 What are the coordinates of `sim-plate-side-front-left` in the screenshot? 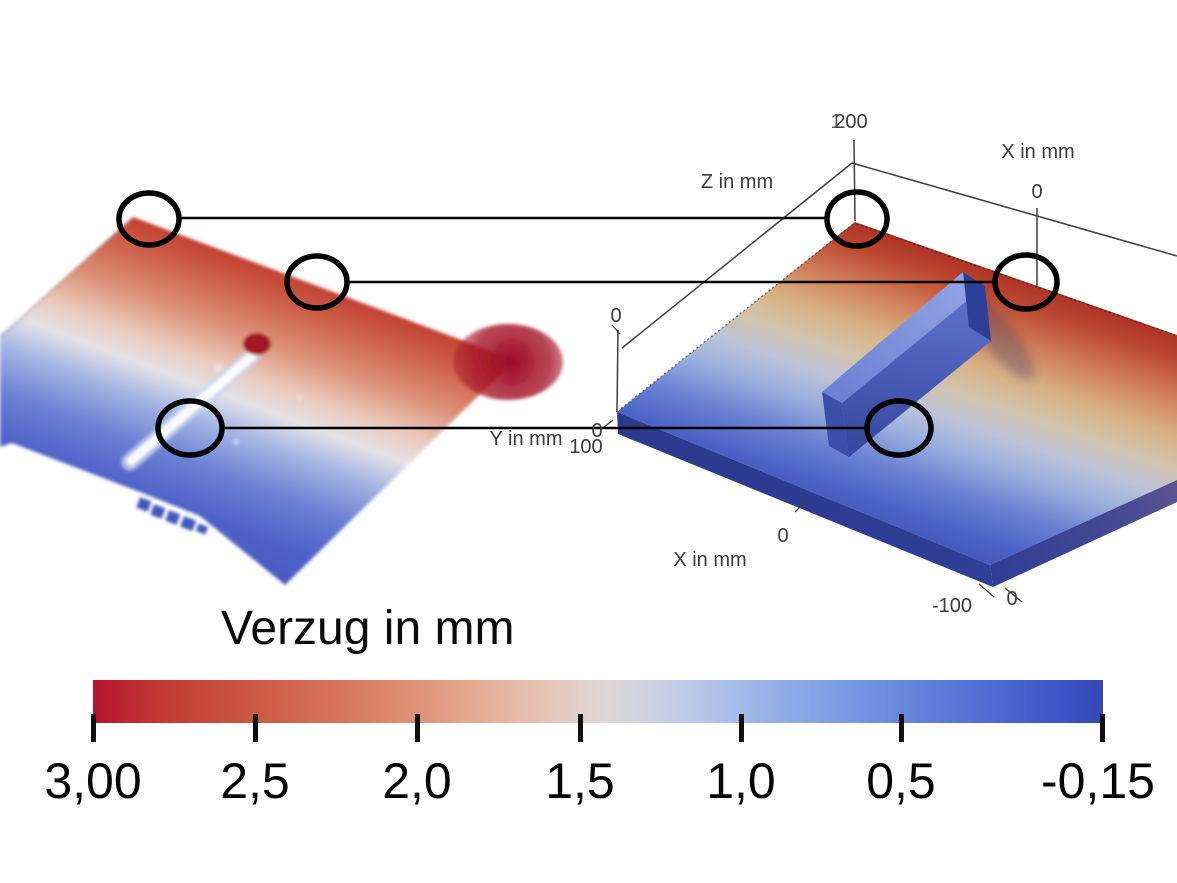 It's located at (805, 499).